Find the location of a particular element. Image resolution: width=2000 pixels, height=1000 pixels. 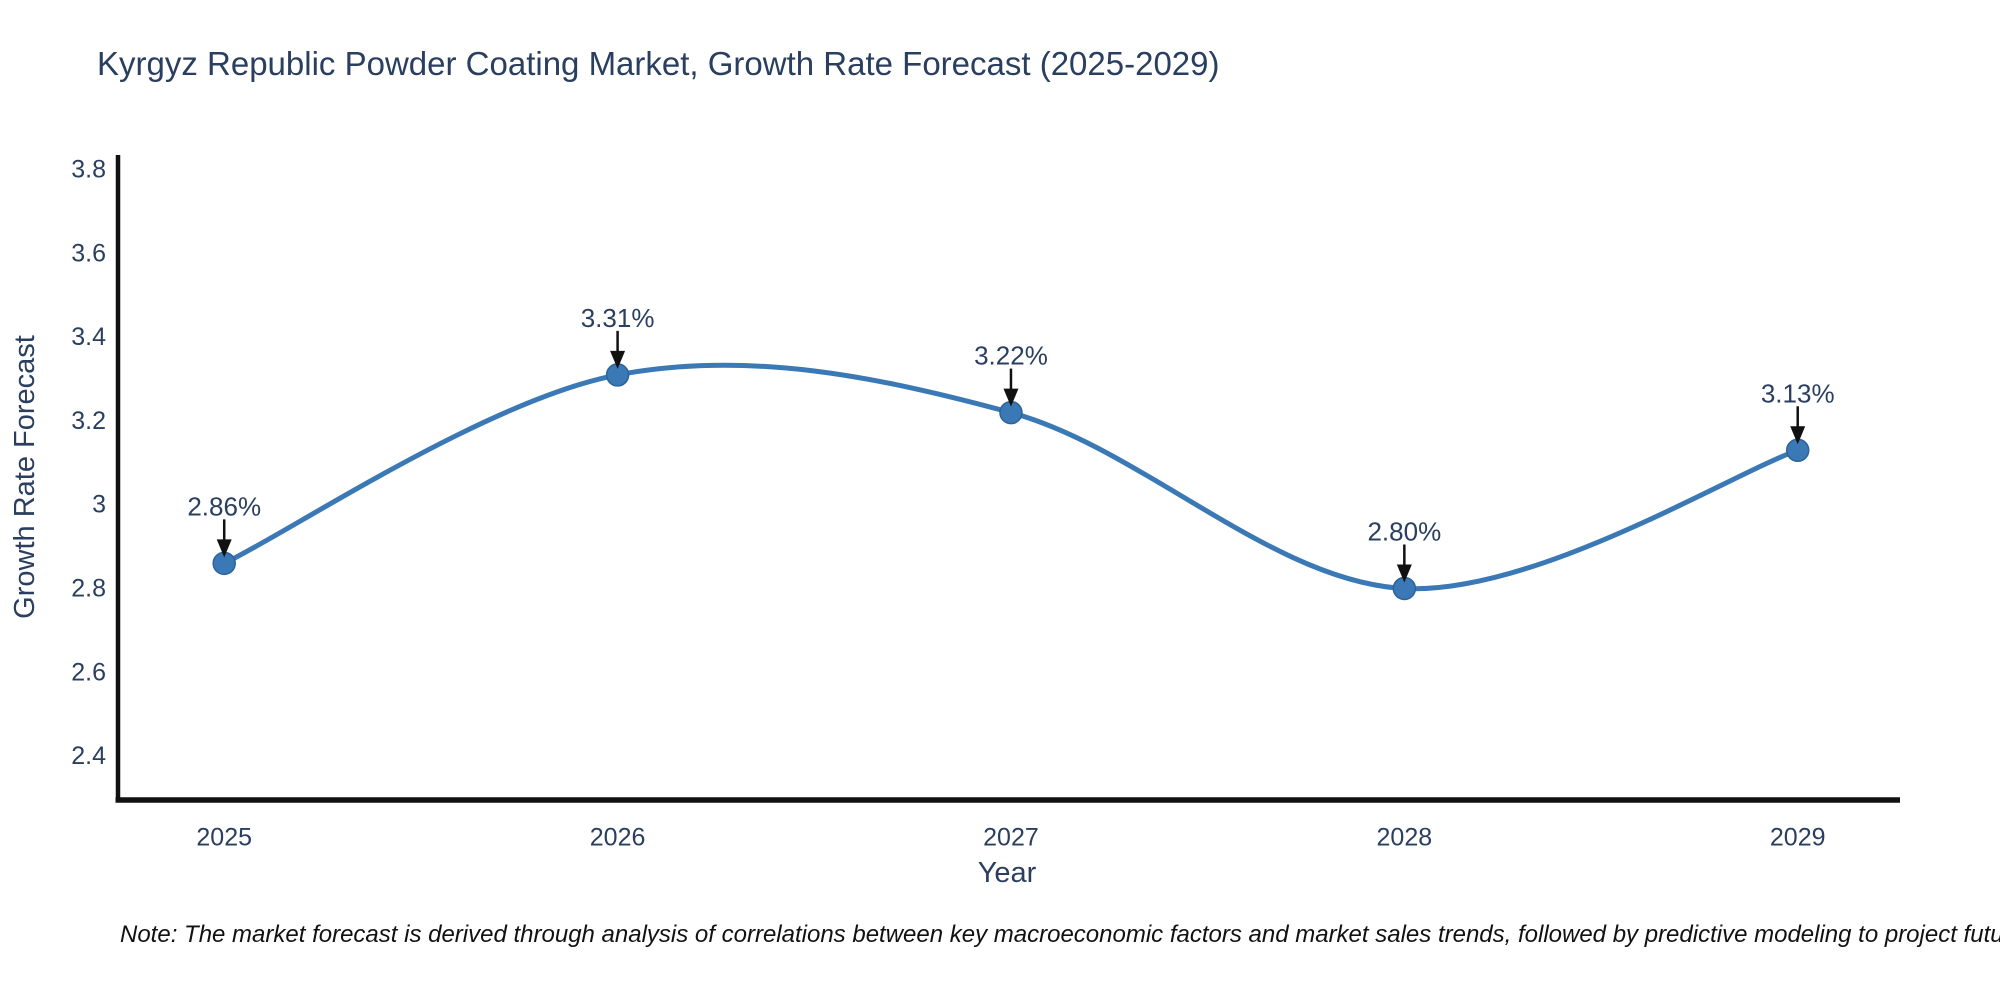

y-tick-label: 2.8 is located at coordinates (88, 588).